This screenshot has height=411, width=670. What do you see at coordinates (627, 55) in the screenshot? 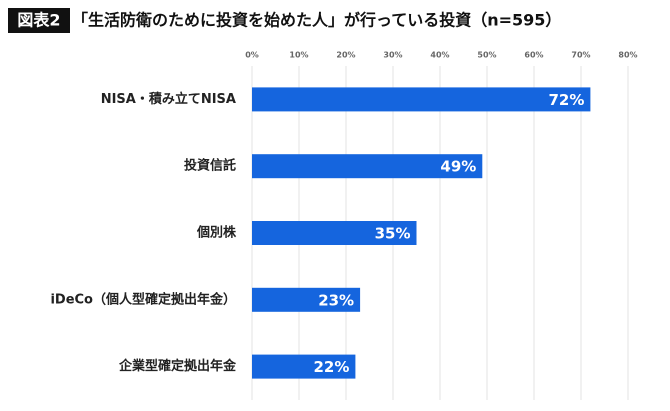
I see `x-tick-label: 80%` at bounding box center [627, 55].